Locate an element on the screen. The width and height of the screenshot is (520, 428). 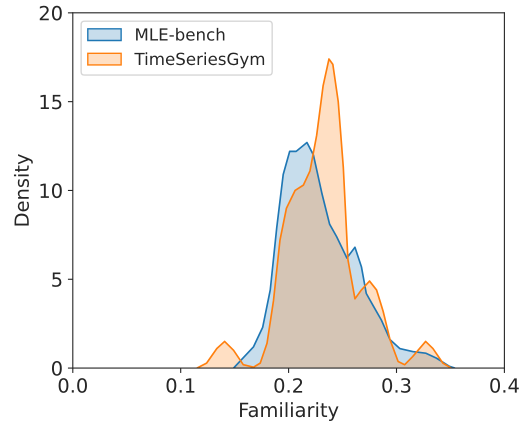
y-tick-label: 20 is located at coordinates (51, 13).